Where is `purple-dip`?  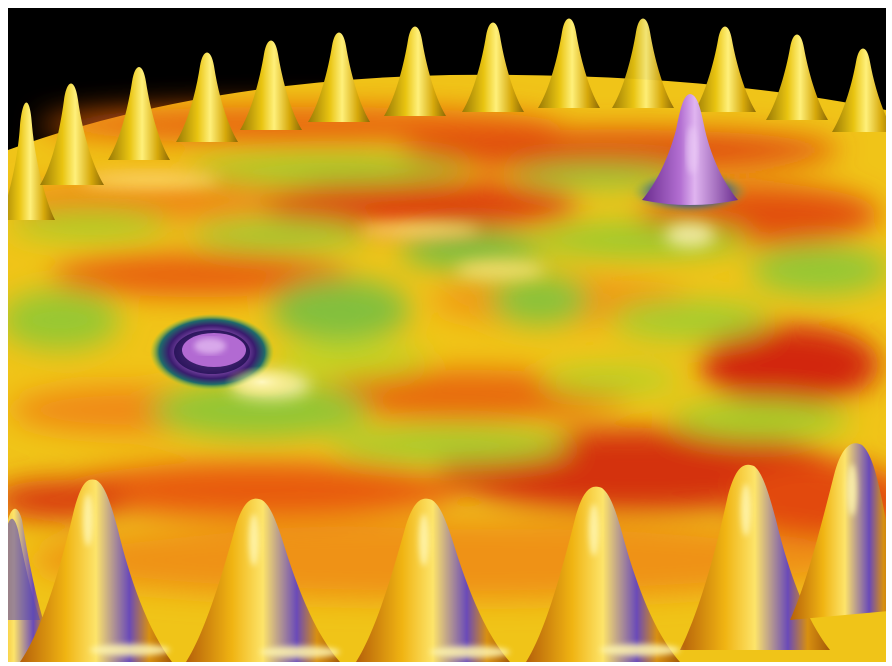
purple-dip is located at coordinates (225, 356).